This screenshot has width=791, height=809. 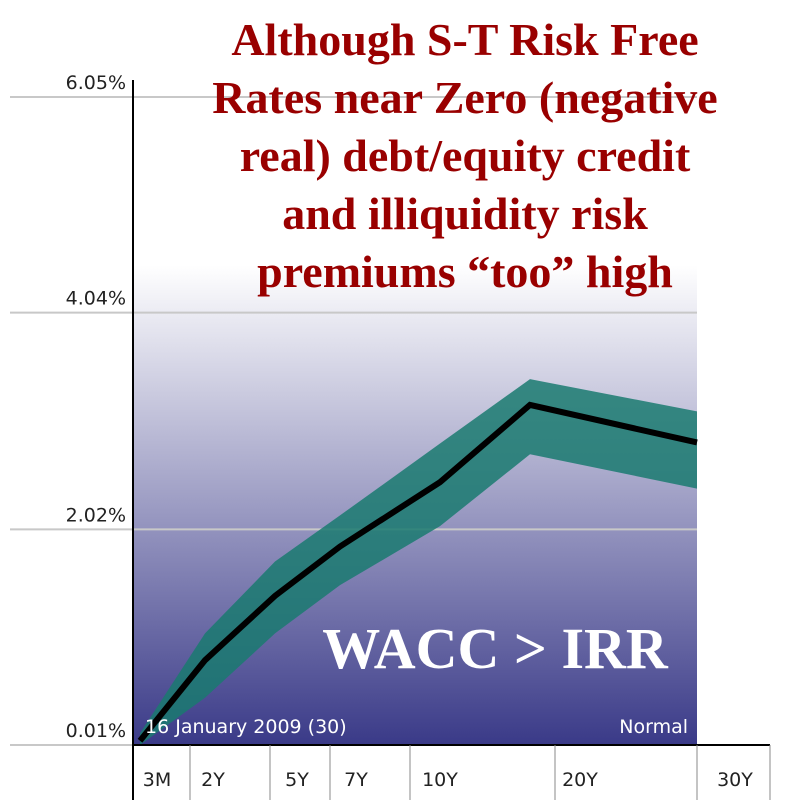 I want to click on y-tick-label: 4.04%, so click(x=96, y=299).